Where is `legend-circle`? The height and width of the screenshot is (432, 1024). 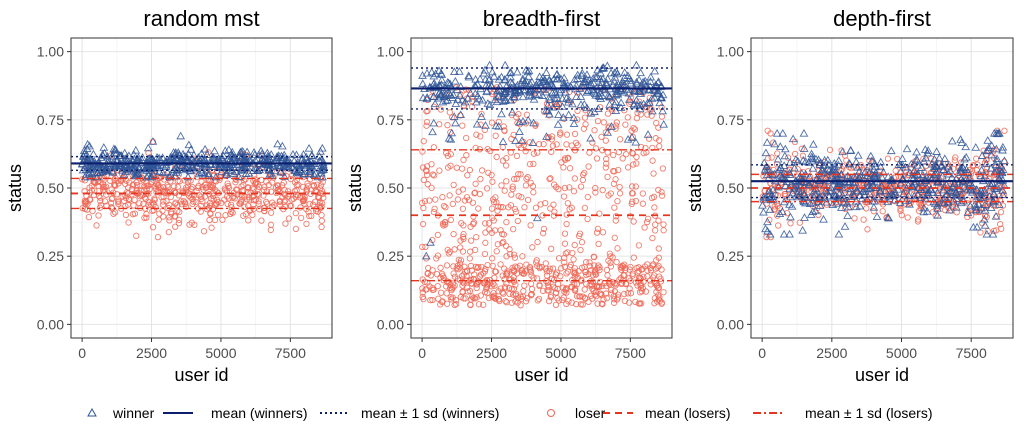
legend-circle is located at coordinates (551, 413).